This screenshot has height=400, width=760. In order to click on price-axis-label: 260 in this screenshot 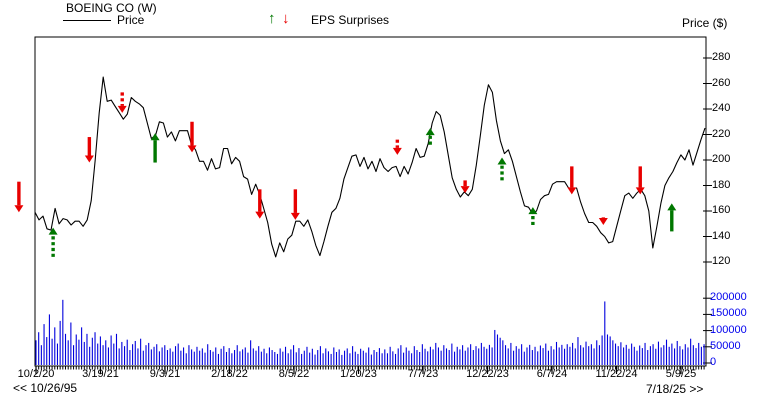, I will do `click(721, 82)`.